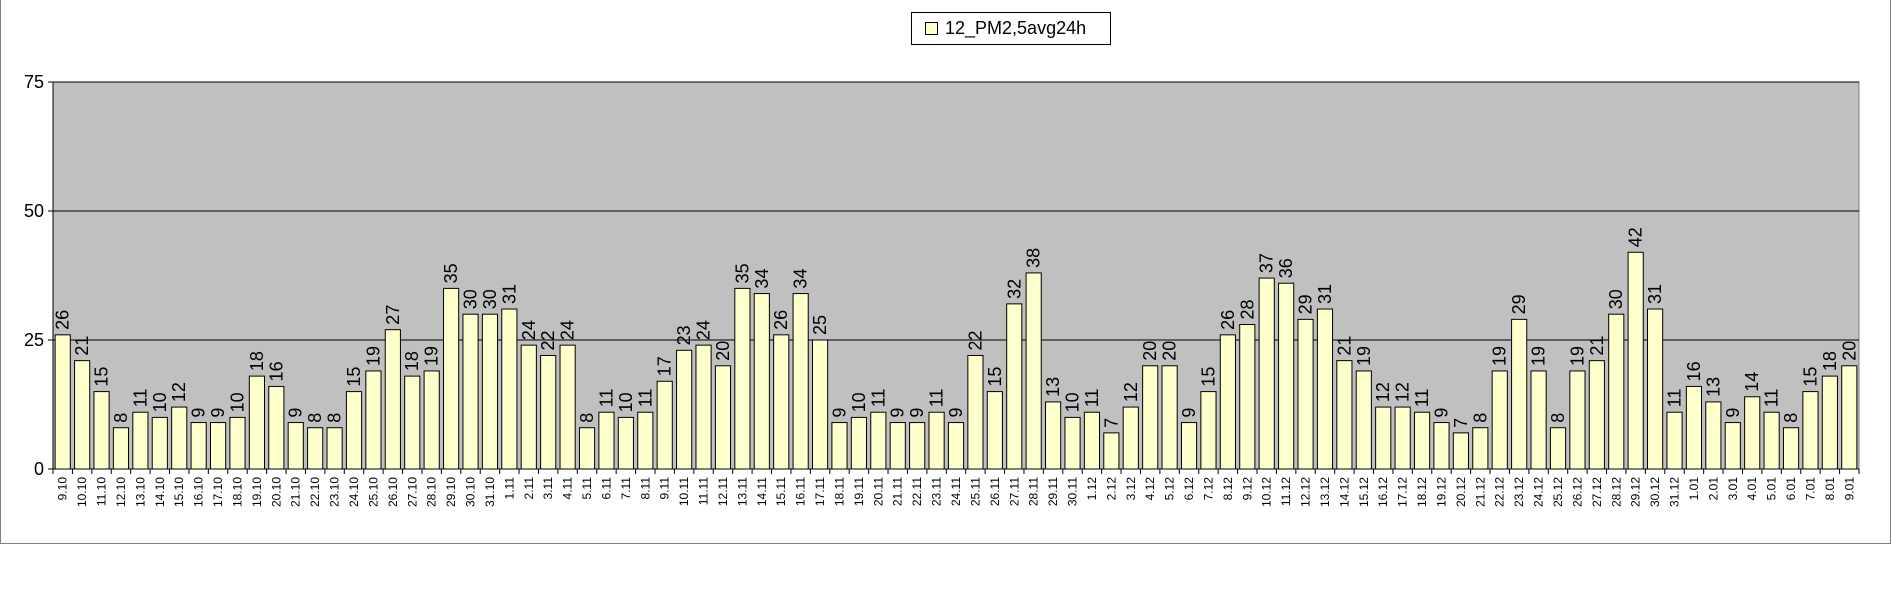 This screenshot has width=1891, height=600. What do you see at coordinates (1344, 492) in the screenshot?
I see `x-tick-label: 14.12` at bounding box center [1344, 492].